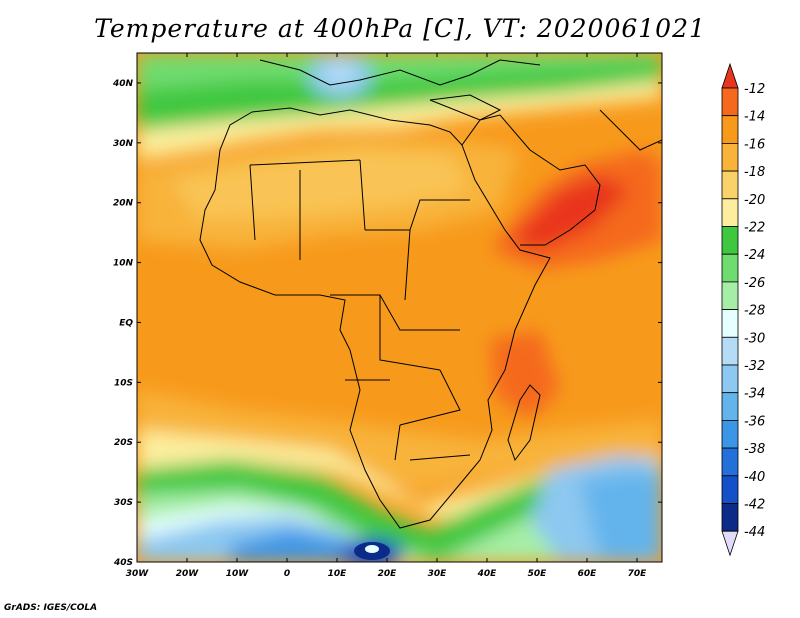 Image resolution: width=800 pixels, height=618 pixels. Describe the element at coordinates (754, 200) in the screenshot. I see `colorbar-label: -20` at that location.